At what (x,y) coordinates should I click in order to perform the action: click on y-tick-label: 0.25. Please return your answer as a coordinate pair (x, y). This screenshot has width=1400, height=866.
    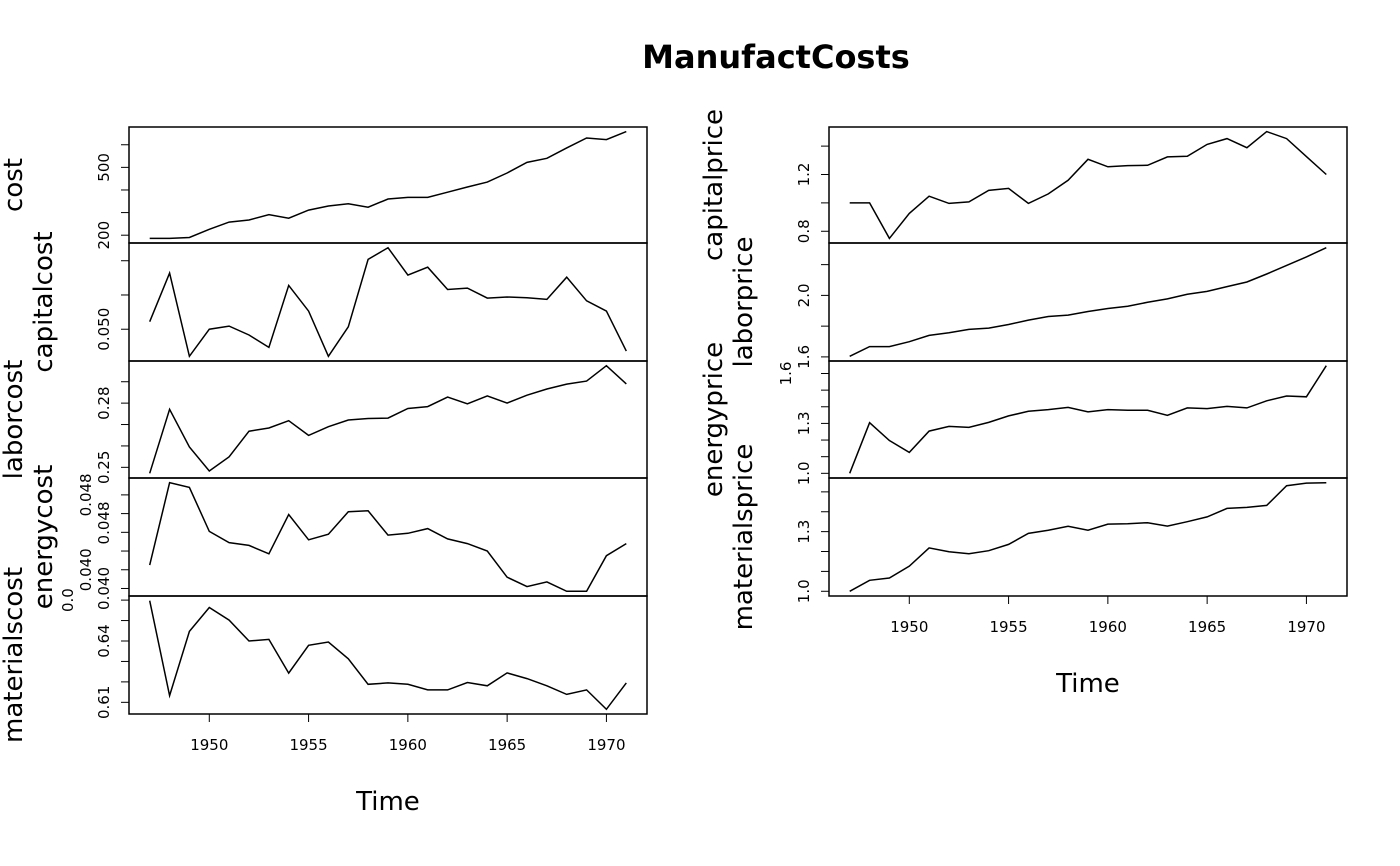
    Looking at the image, I should click on (104, 467).